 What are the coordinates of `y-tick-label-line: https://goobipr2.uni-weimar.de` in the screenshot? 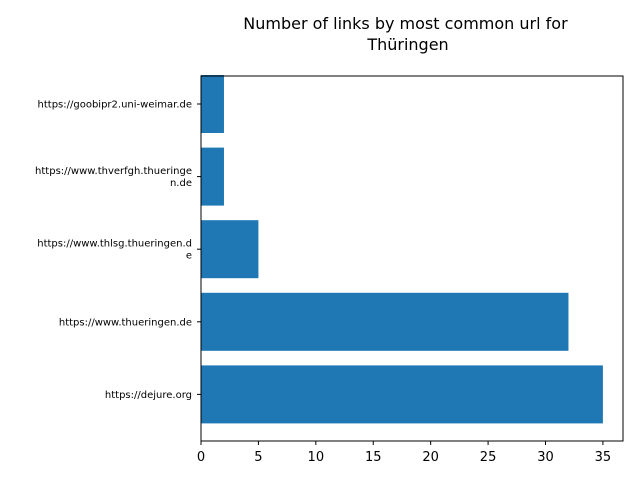 It's located at (115, 105).